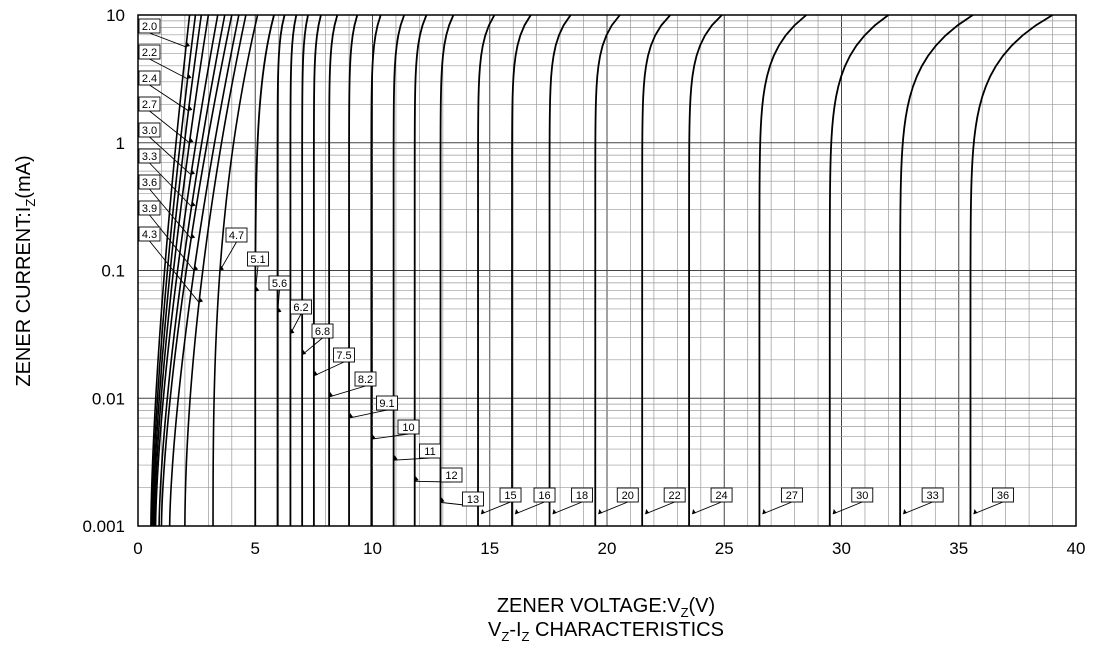  I want to click on label-box-3.9, so click(149, 208).